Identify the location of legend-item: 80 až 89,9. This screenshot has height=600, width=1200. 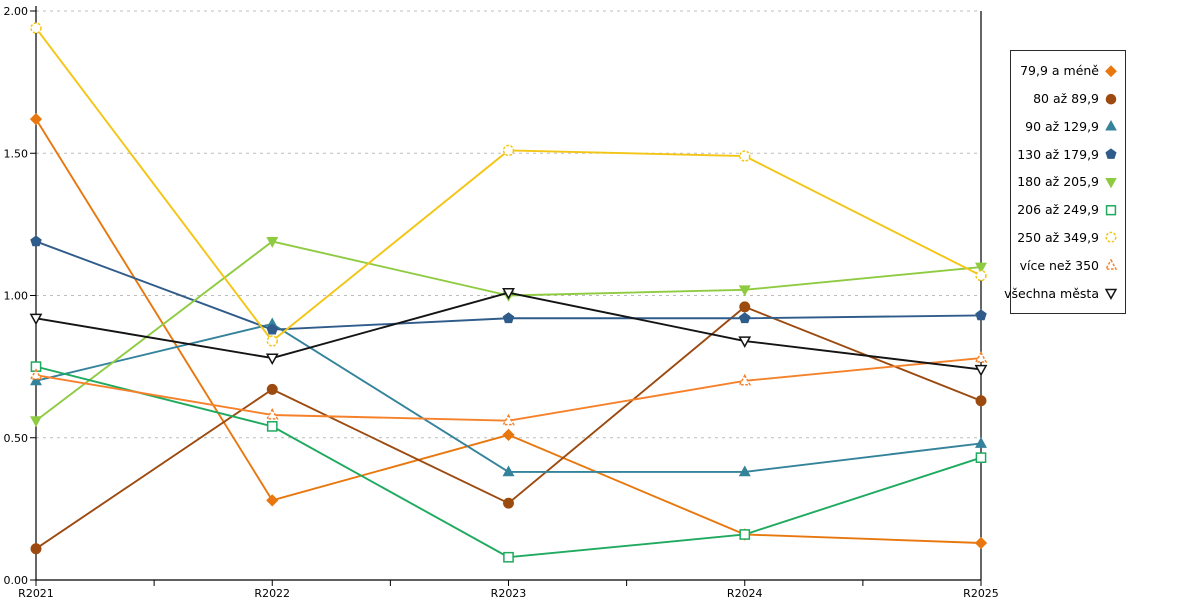
(1066, 98).